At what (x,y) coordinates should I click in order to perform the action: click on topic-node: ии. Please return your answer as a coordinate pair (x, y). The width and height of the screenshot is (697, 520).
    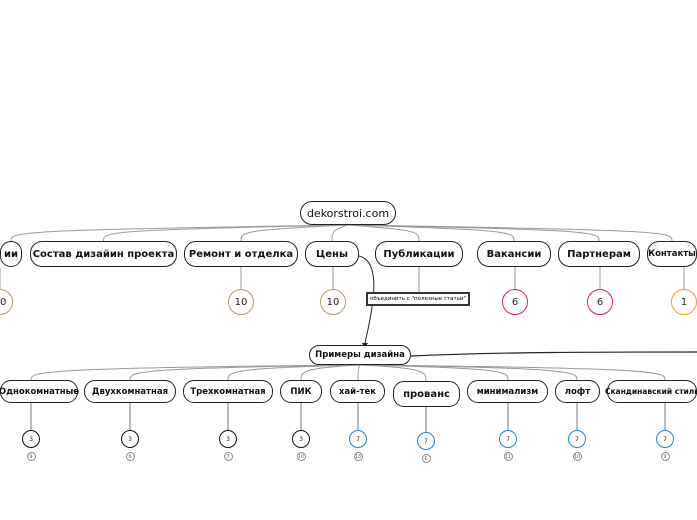
    Looking at the image, I should click on (11, 254).